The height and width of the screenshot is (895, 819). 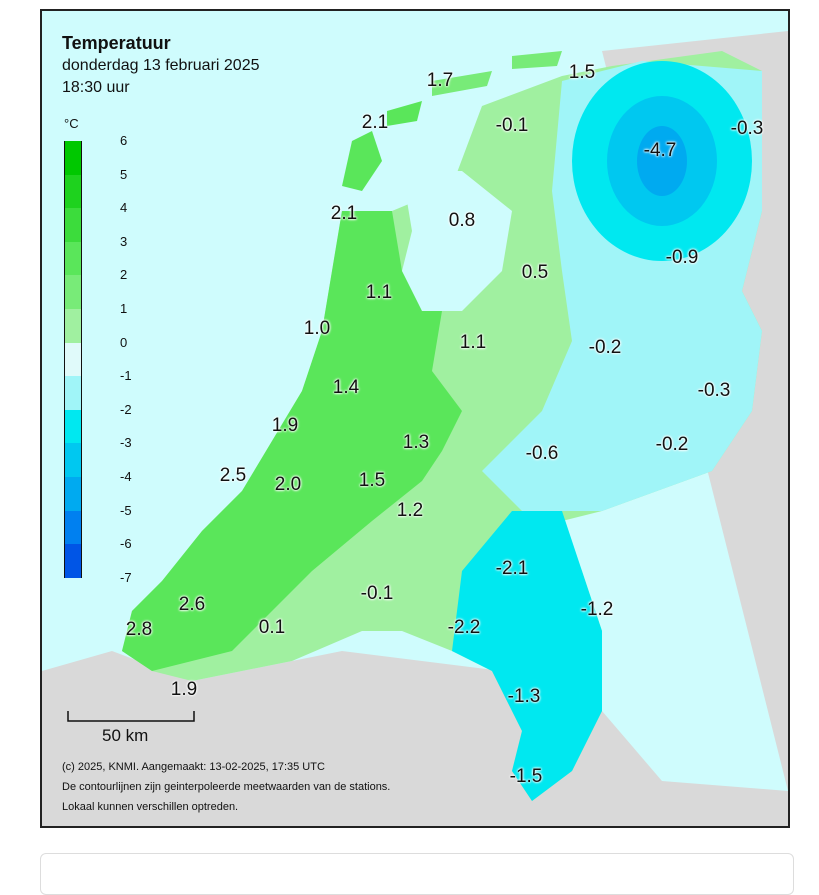 What do you see at coordinates (192, 604) in the screenshot?
I see `temperature-value: 2.6` at bounding box center [192, 604].